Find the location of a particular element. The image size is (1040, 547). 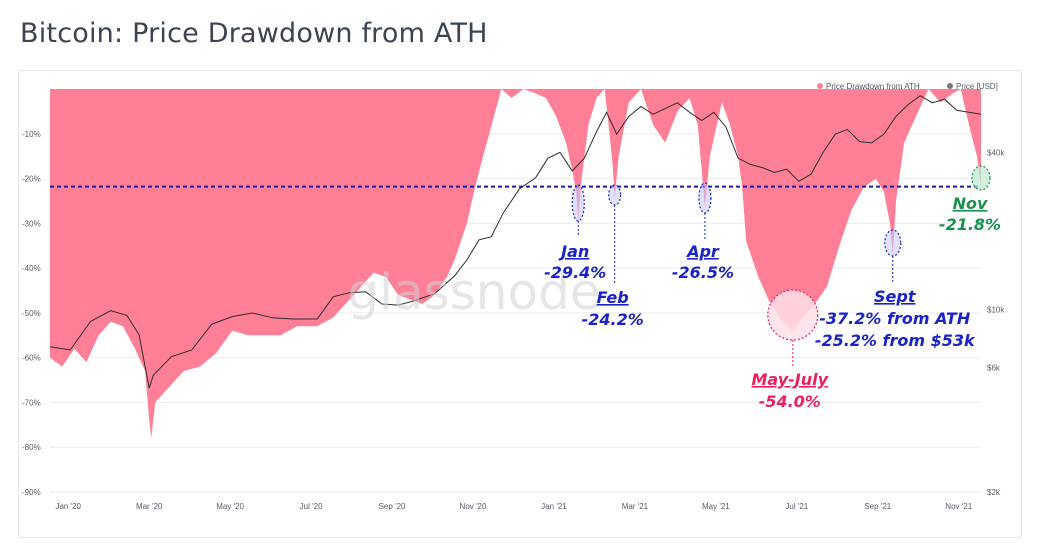

x-tick-label: Jul '21 is located at coordinates (796, 506).